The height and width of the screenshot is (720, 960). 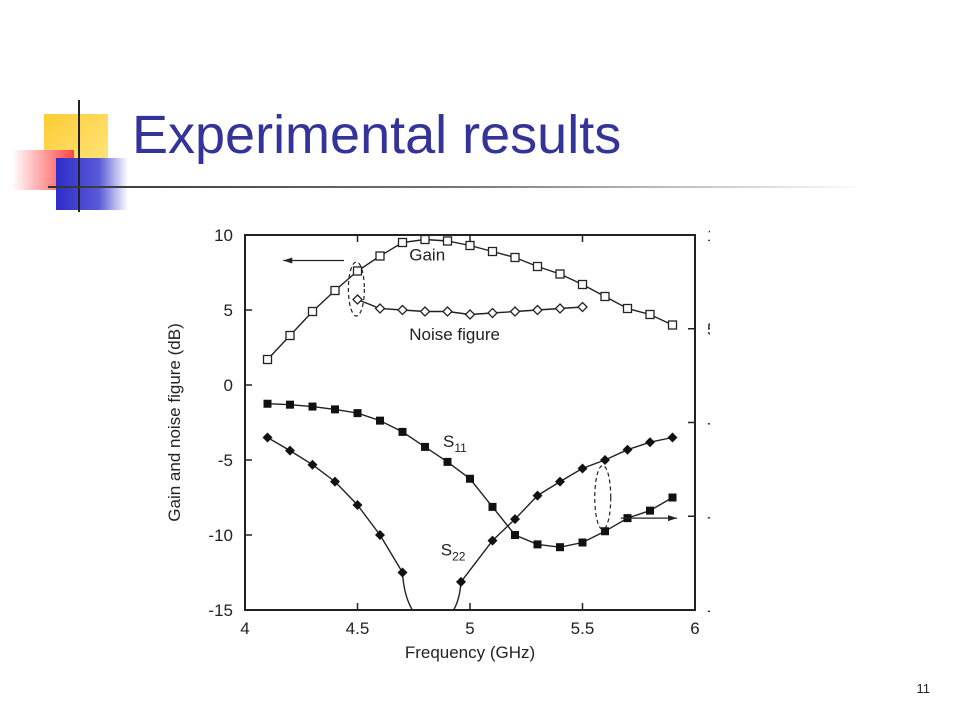 What do you see at coordinates (469, 628) in the screenshot?
I see `x-tick-label: 5` at bounding box center [469, 628].